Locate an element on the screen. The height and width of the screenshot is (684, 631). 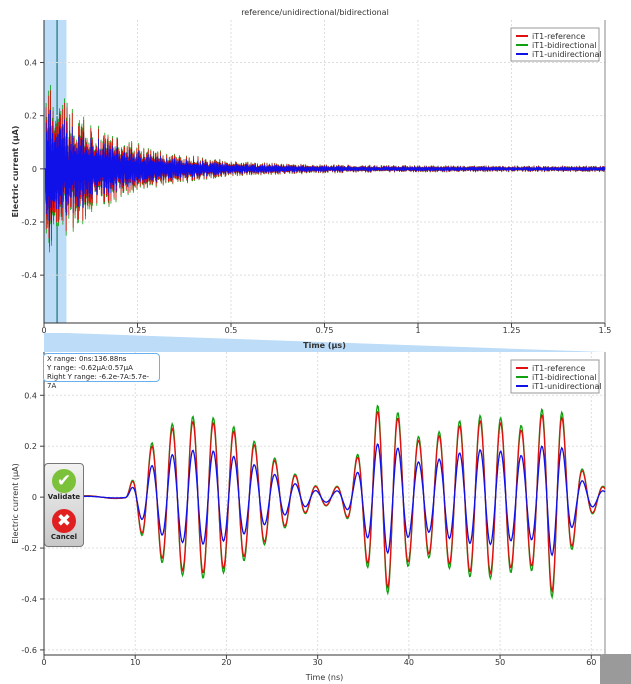
x-tick-label: 0.25 is located at coordinates (138, 330).